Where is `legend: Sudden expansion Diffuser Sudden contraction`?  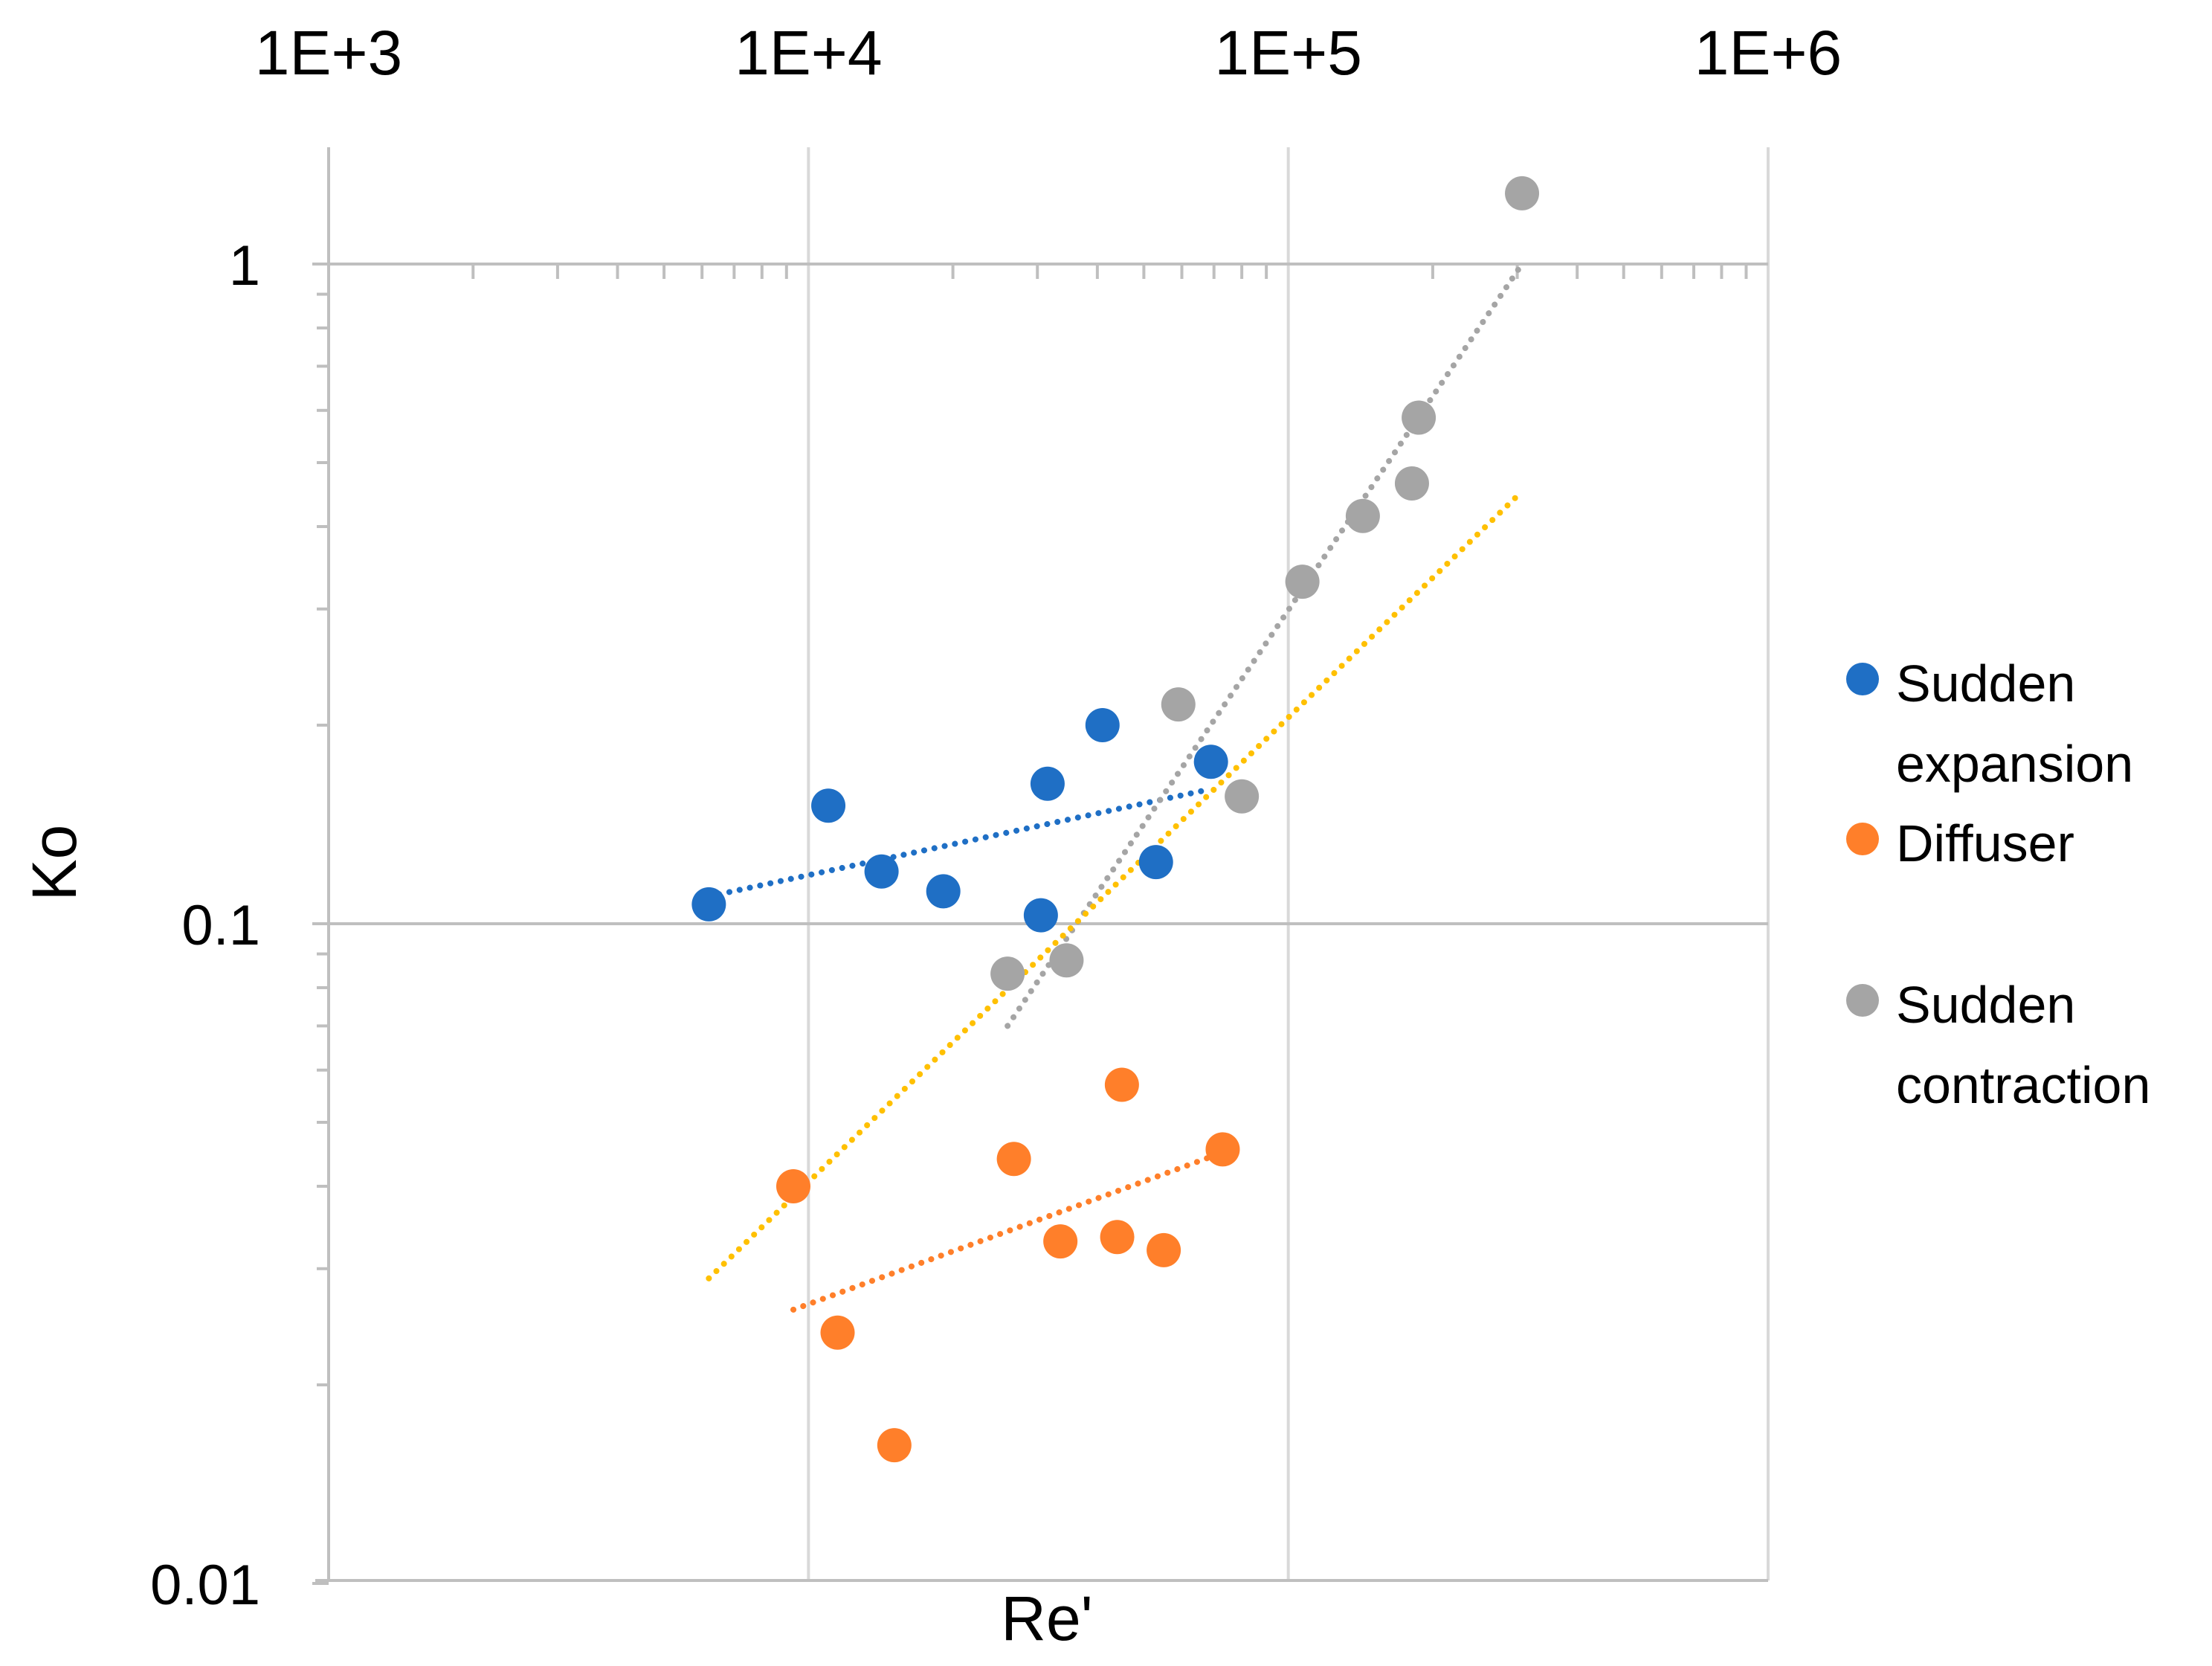 legend: Sudden expansion Diffuser Sudden contraction is located at coordinates (1998, 884).